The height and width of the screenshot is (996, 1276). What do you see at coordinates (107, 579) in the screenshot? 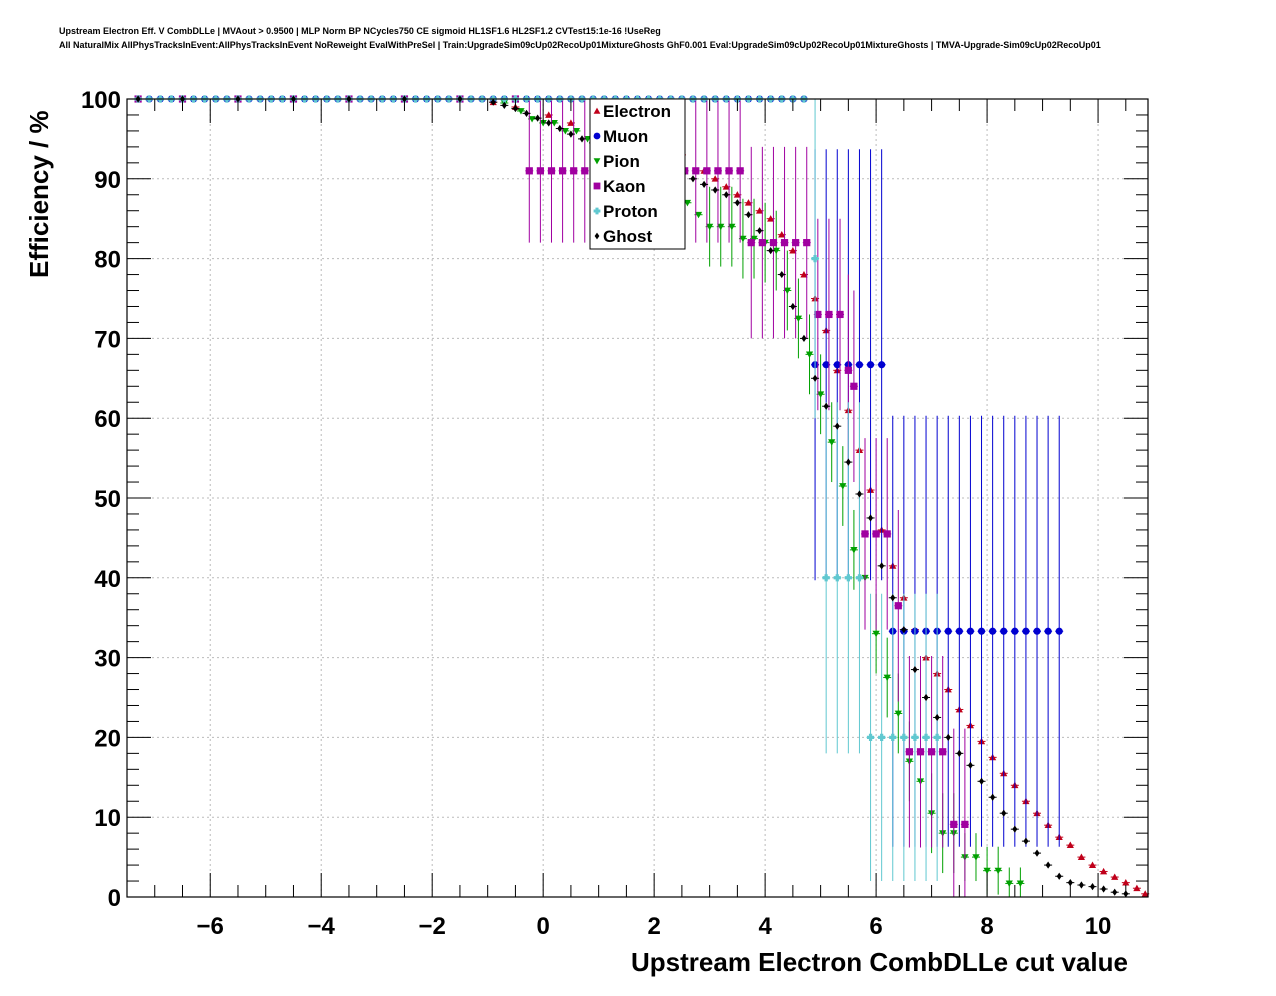
I see `y-tick-label: 40` at bounding box center [107, 579].